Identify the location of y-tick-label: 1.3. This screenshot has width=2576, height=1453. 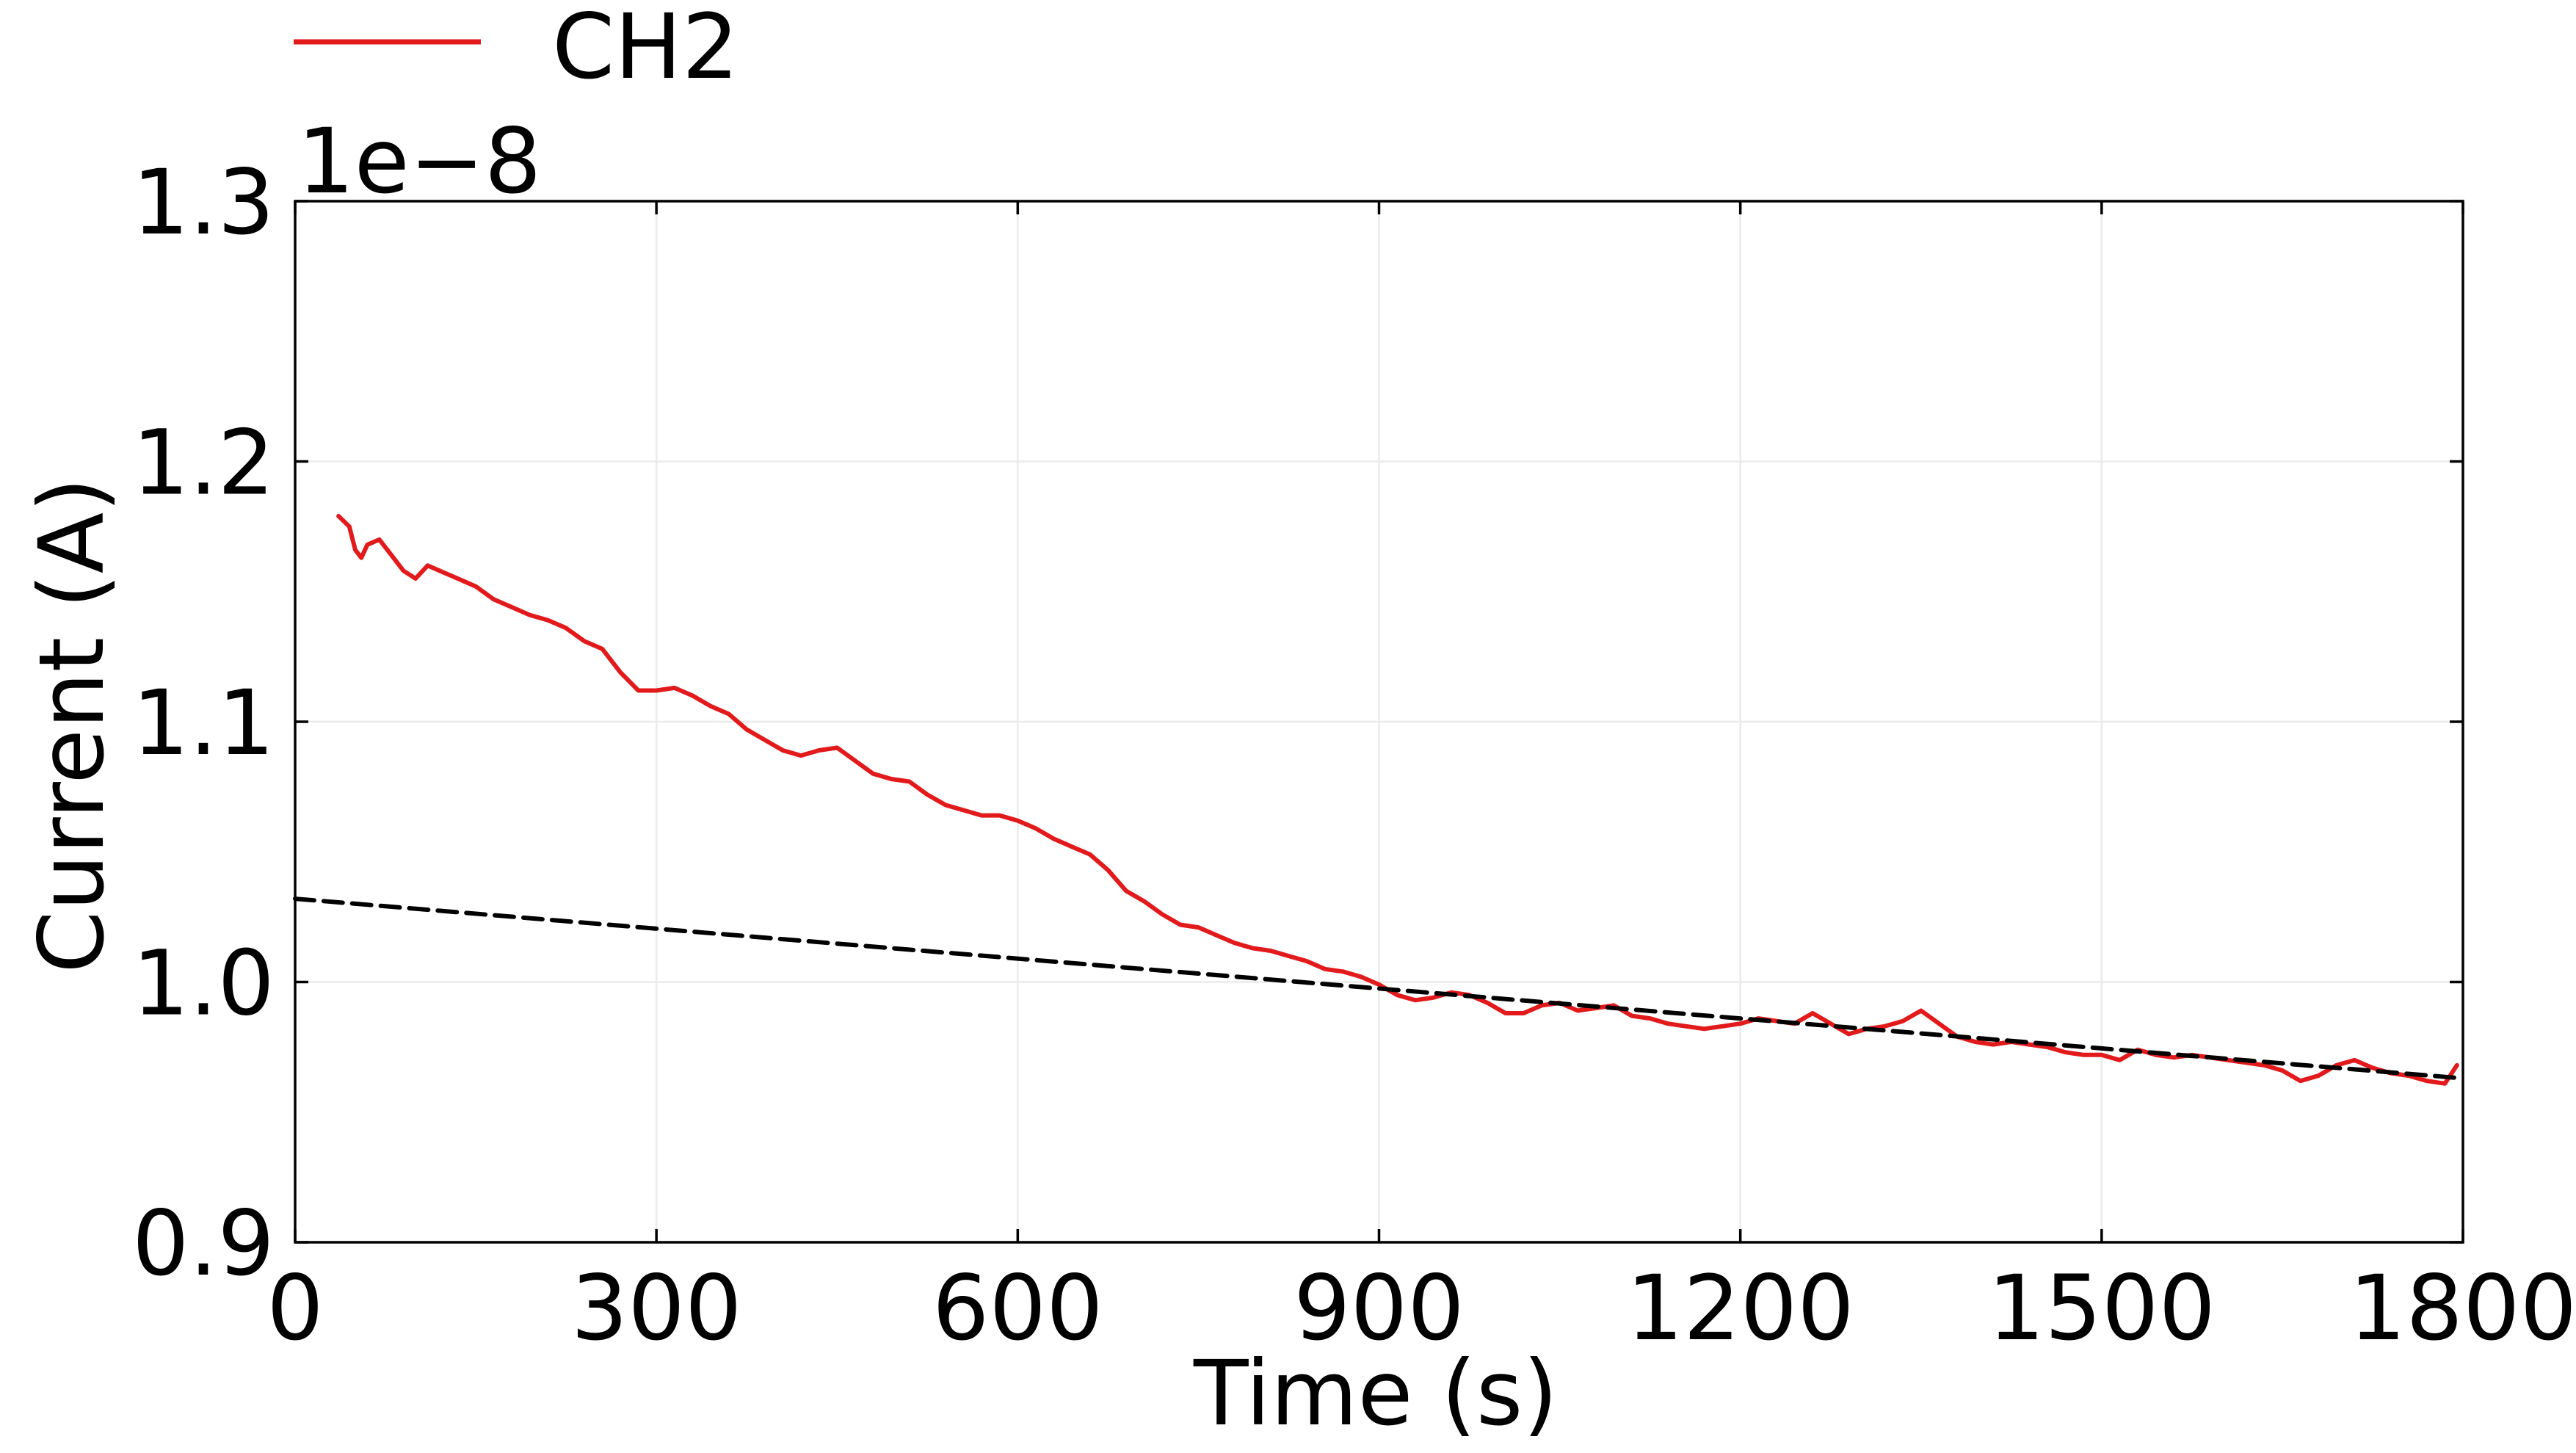
(203, 203).